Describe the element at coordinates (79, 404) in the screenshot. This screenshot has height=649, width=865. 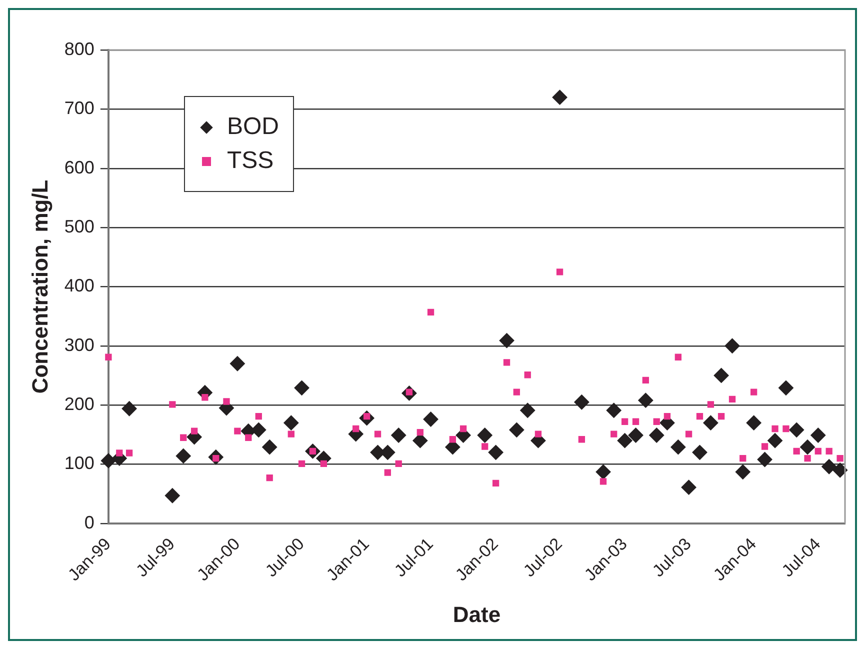
I see `y-tick-label: 200` at that location.